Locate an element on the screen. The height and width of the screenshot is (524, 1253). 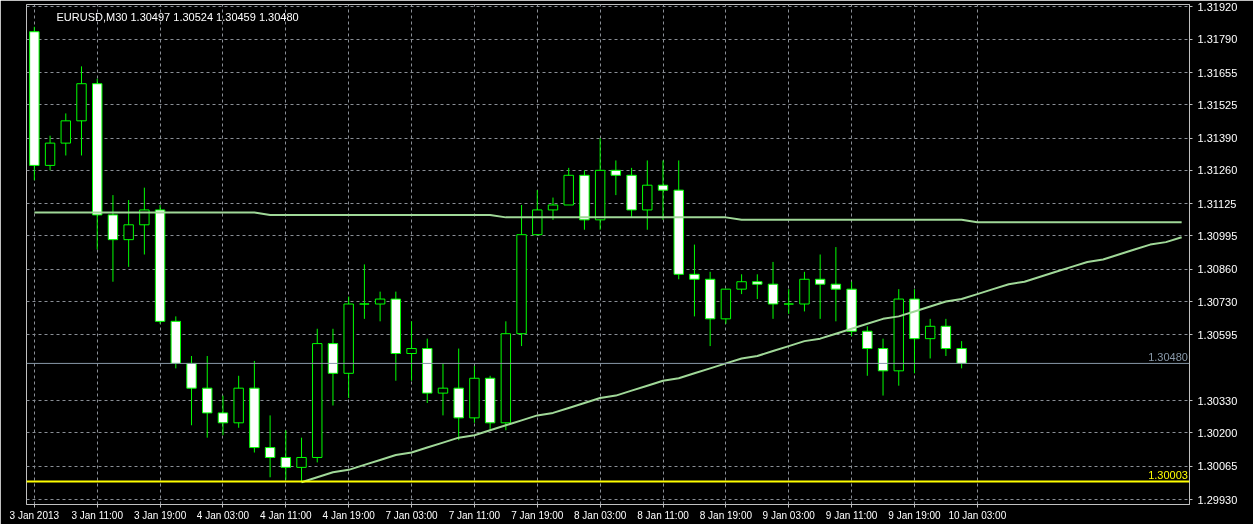
x-tick-label: 9 Jan 11:00 is located at coordinates (851, 515).